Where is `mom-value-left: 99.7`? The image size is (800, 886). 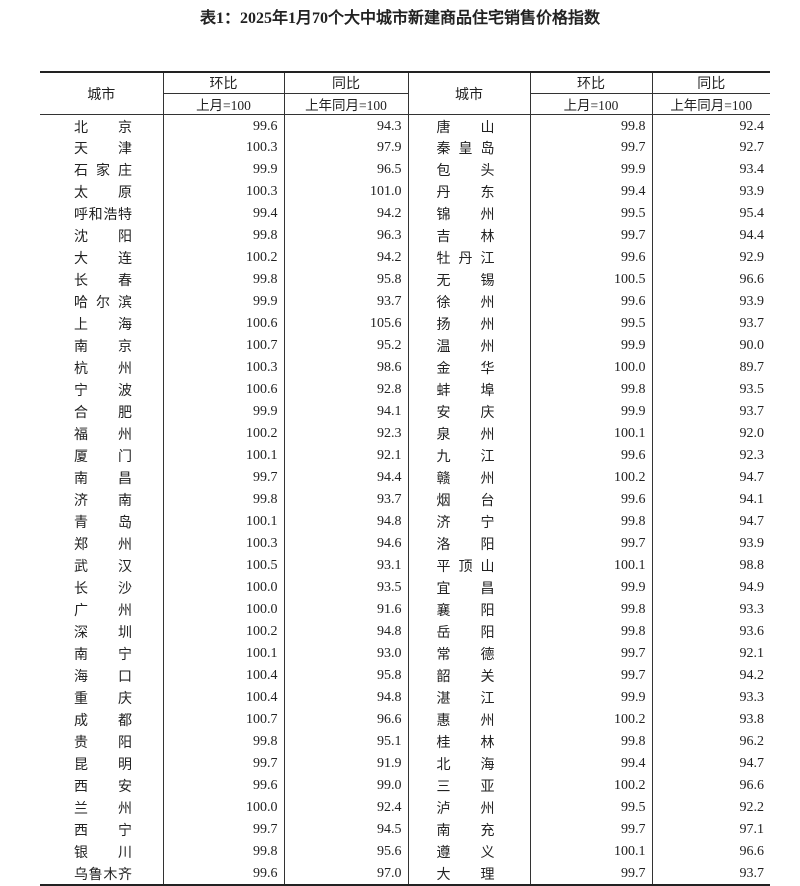
mom-value-left: 99.7 is located at coordinates (223, 764).